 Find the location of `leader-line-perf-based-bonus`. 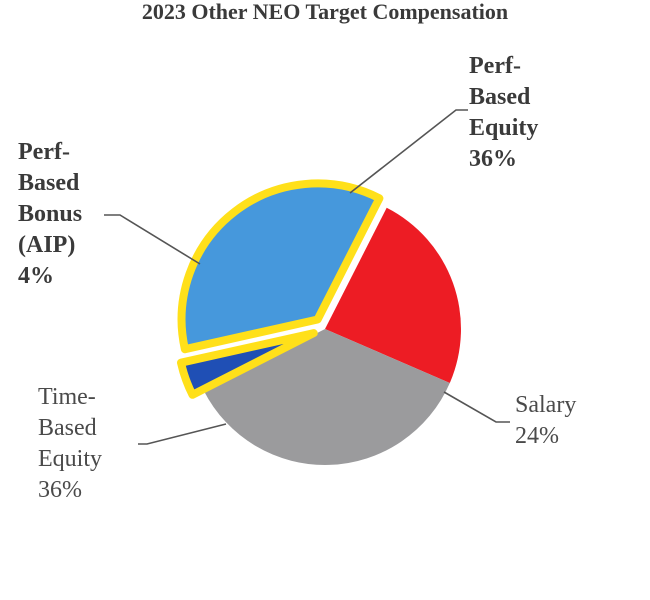

leader-line-perf-based-bonus is located at coordinates (152, 239).